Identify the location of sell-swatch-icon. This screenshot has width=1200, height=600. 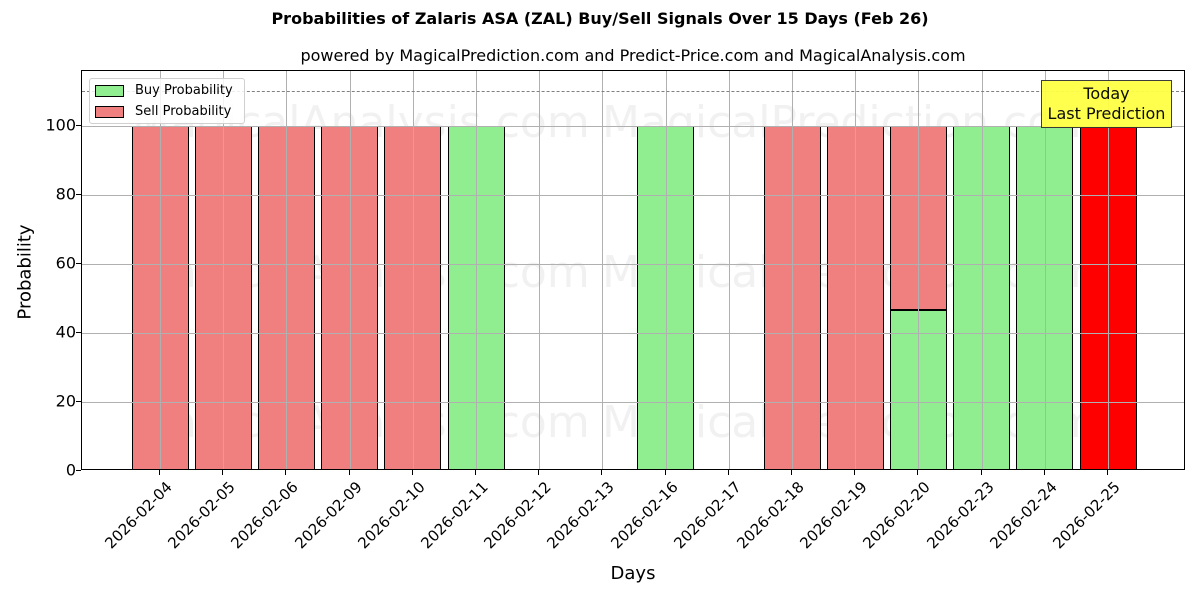
(109, 111).